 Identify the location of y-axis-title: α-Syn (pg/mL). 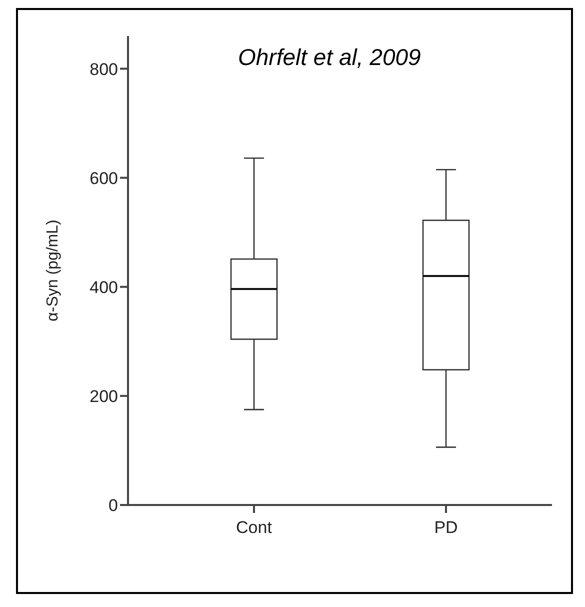
(53, 271).